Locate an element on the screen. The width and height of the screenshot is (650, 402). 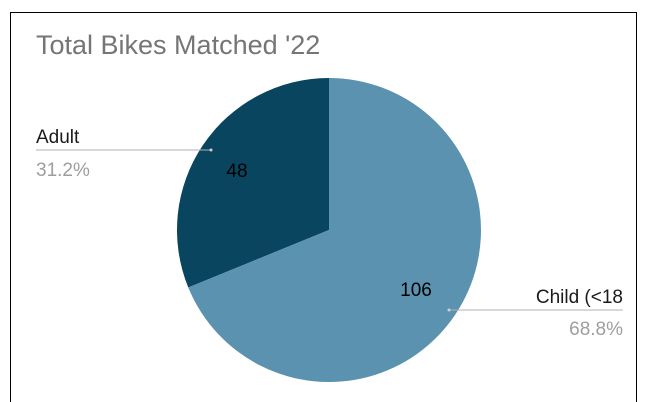
slice-value-label-adult: 48 is located at coordinates (236, 171).